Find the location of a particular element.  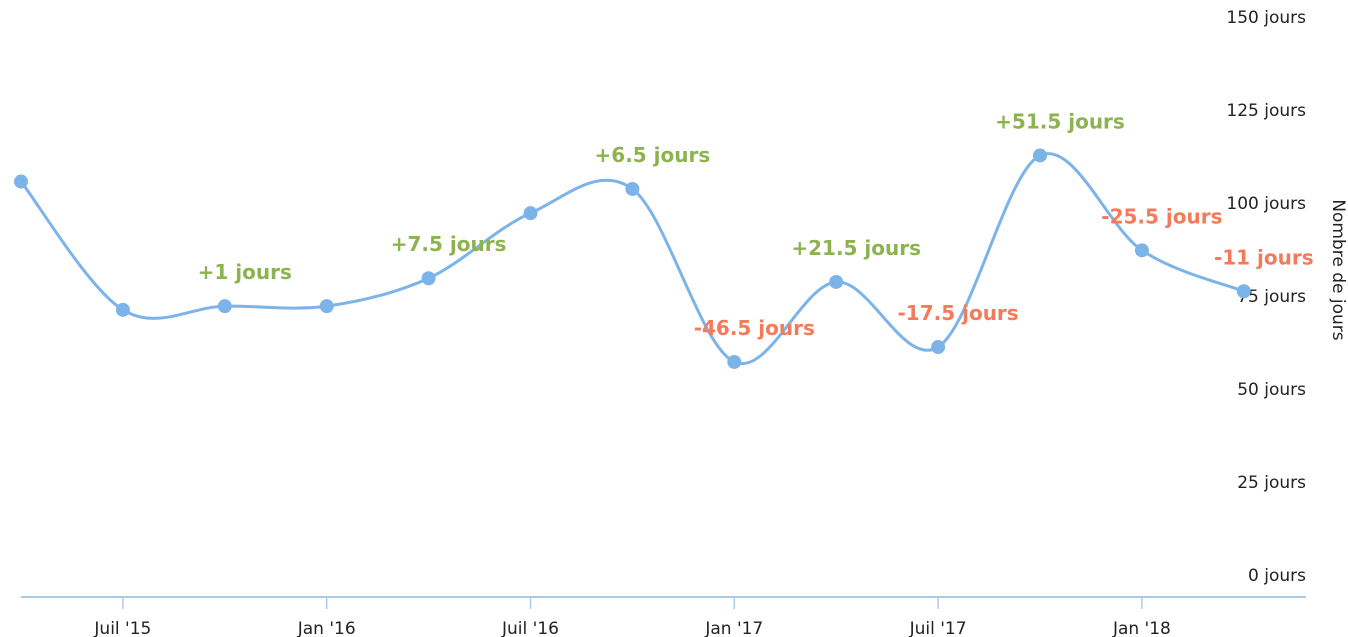

annotation: +7.5 jours is located at coordinates (449, 244).